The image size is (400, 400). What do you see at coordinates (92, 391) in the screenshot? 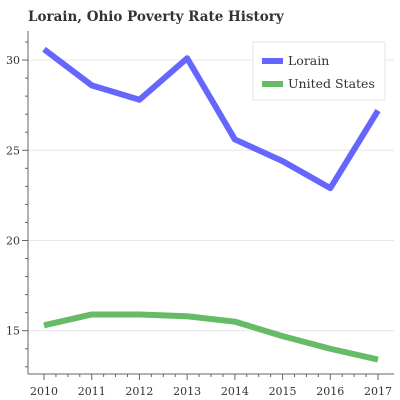
I see `x-tick-label-2011: 2011` at bounding box center [92, 391].